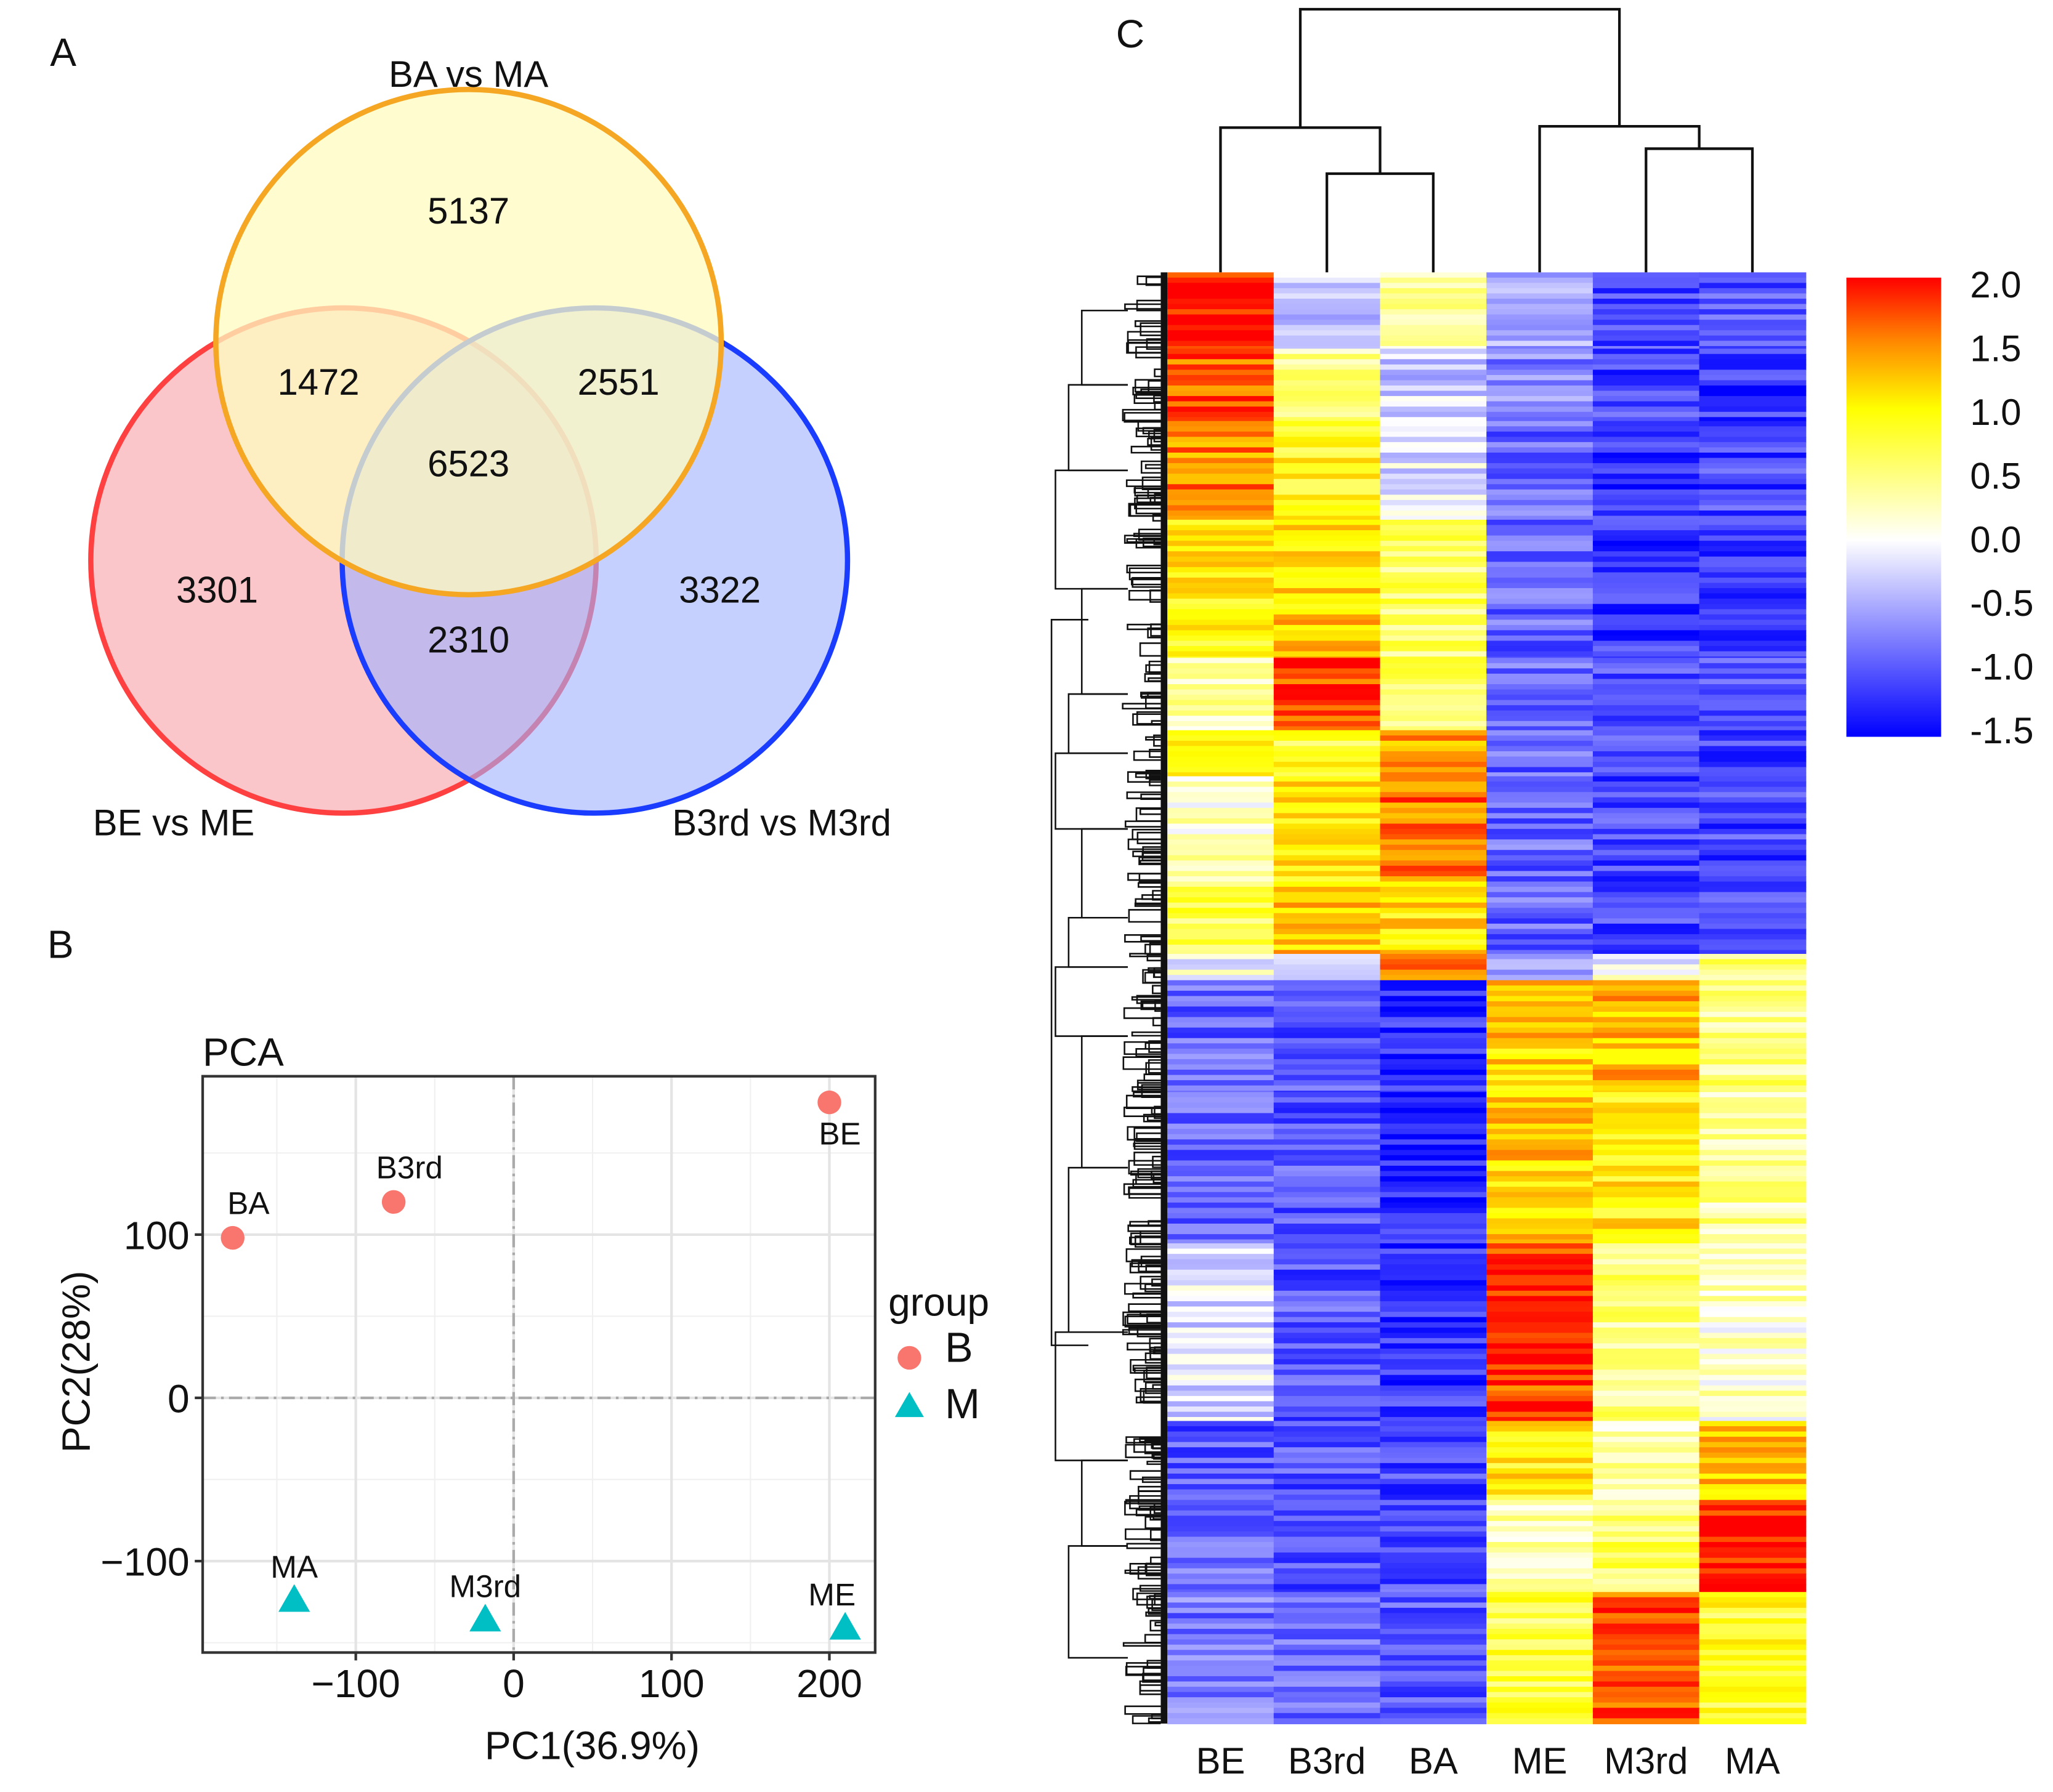  What do you see at coordinates (294, 1567) in the screenshot?
I see `point-label-ma: MA` at bounding box center [294, 1567].